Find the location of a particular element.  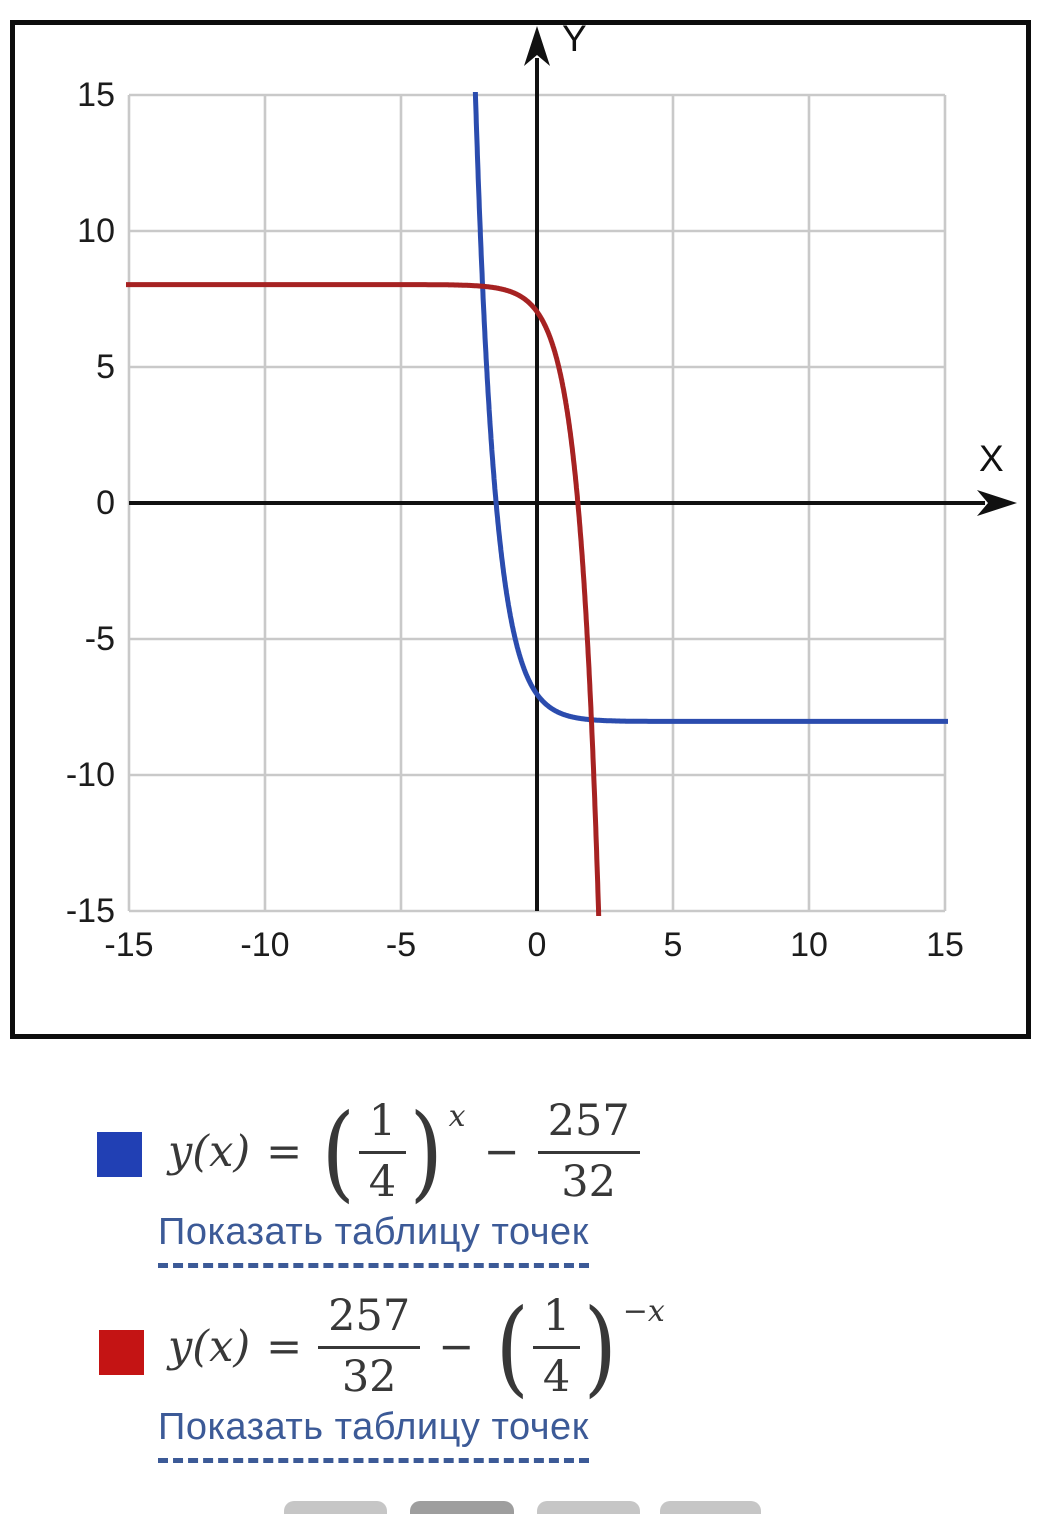

y-tick-label: 15 is located at coordinates (96, 95).